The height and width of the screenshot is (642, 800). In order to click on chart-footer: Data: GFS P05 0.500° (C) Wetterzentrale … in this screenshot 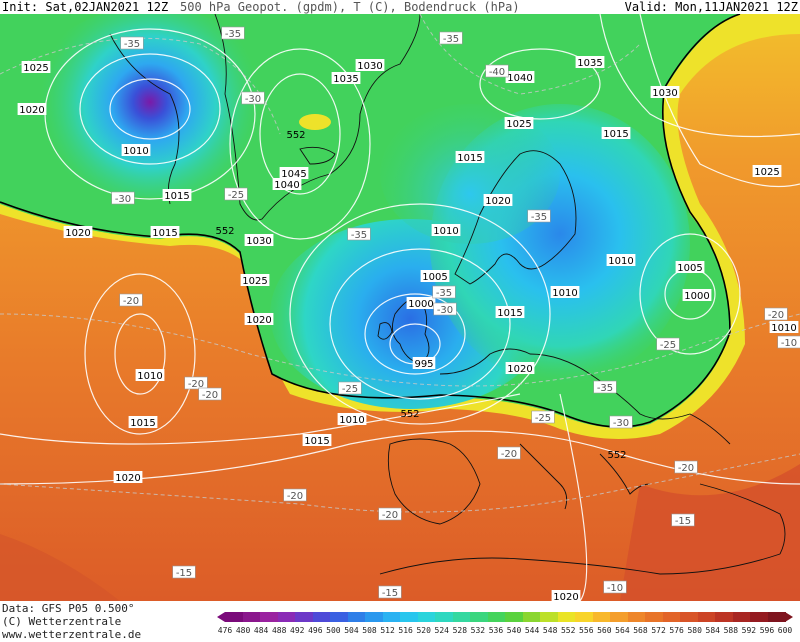, I will do `click(400, 621)`.